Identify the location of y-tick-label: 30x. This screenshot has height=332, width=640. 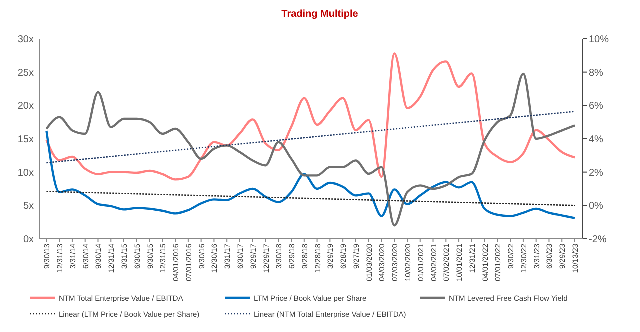
(26, 40).